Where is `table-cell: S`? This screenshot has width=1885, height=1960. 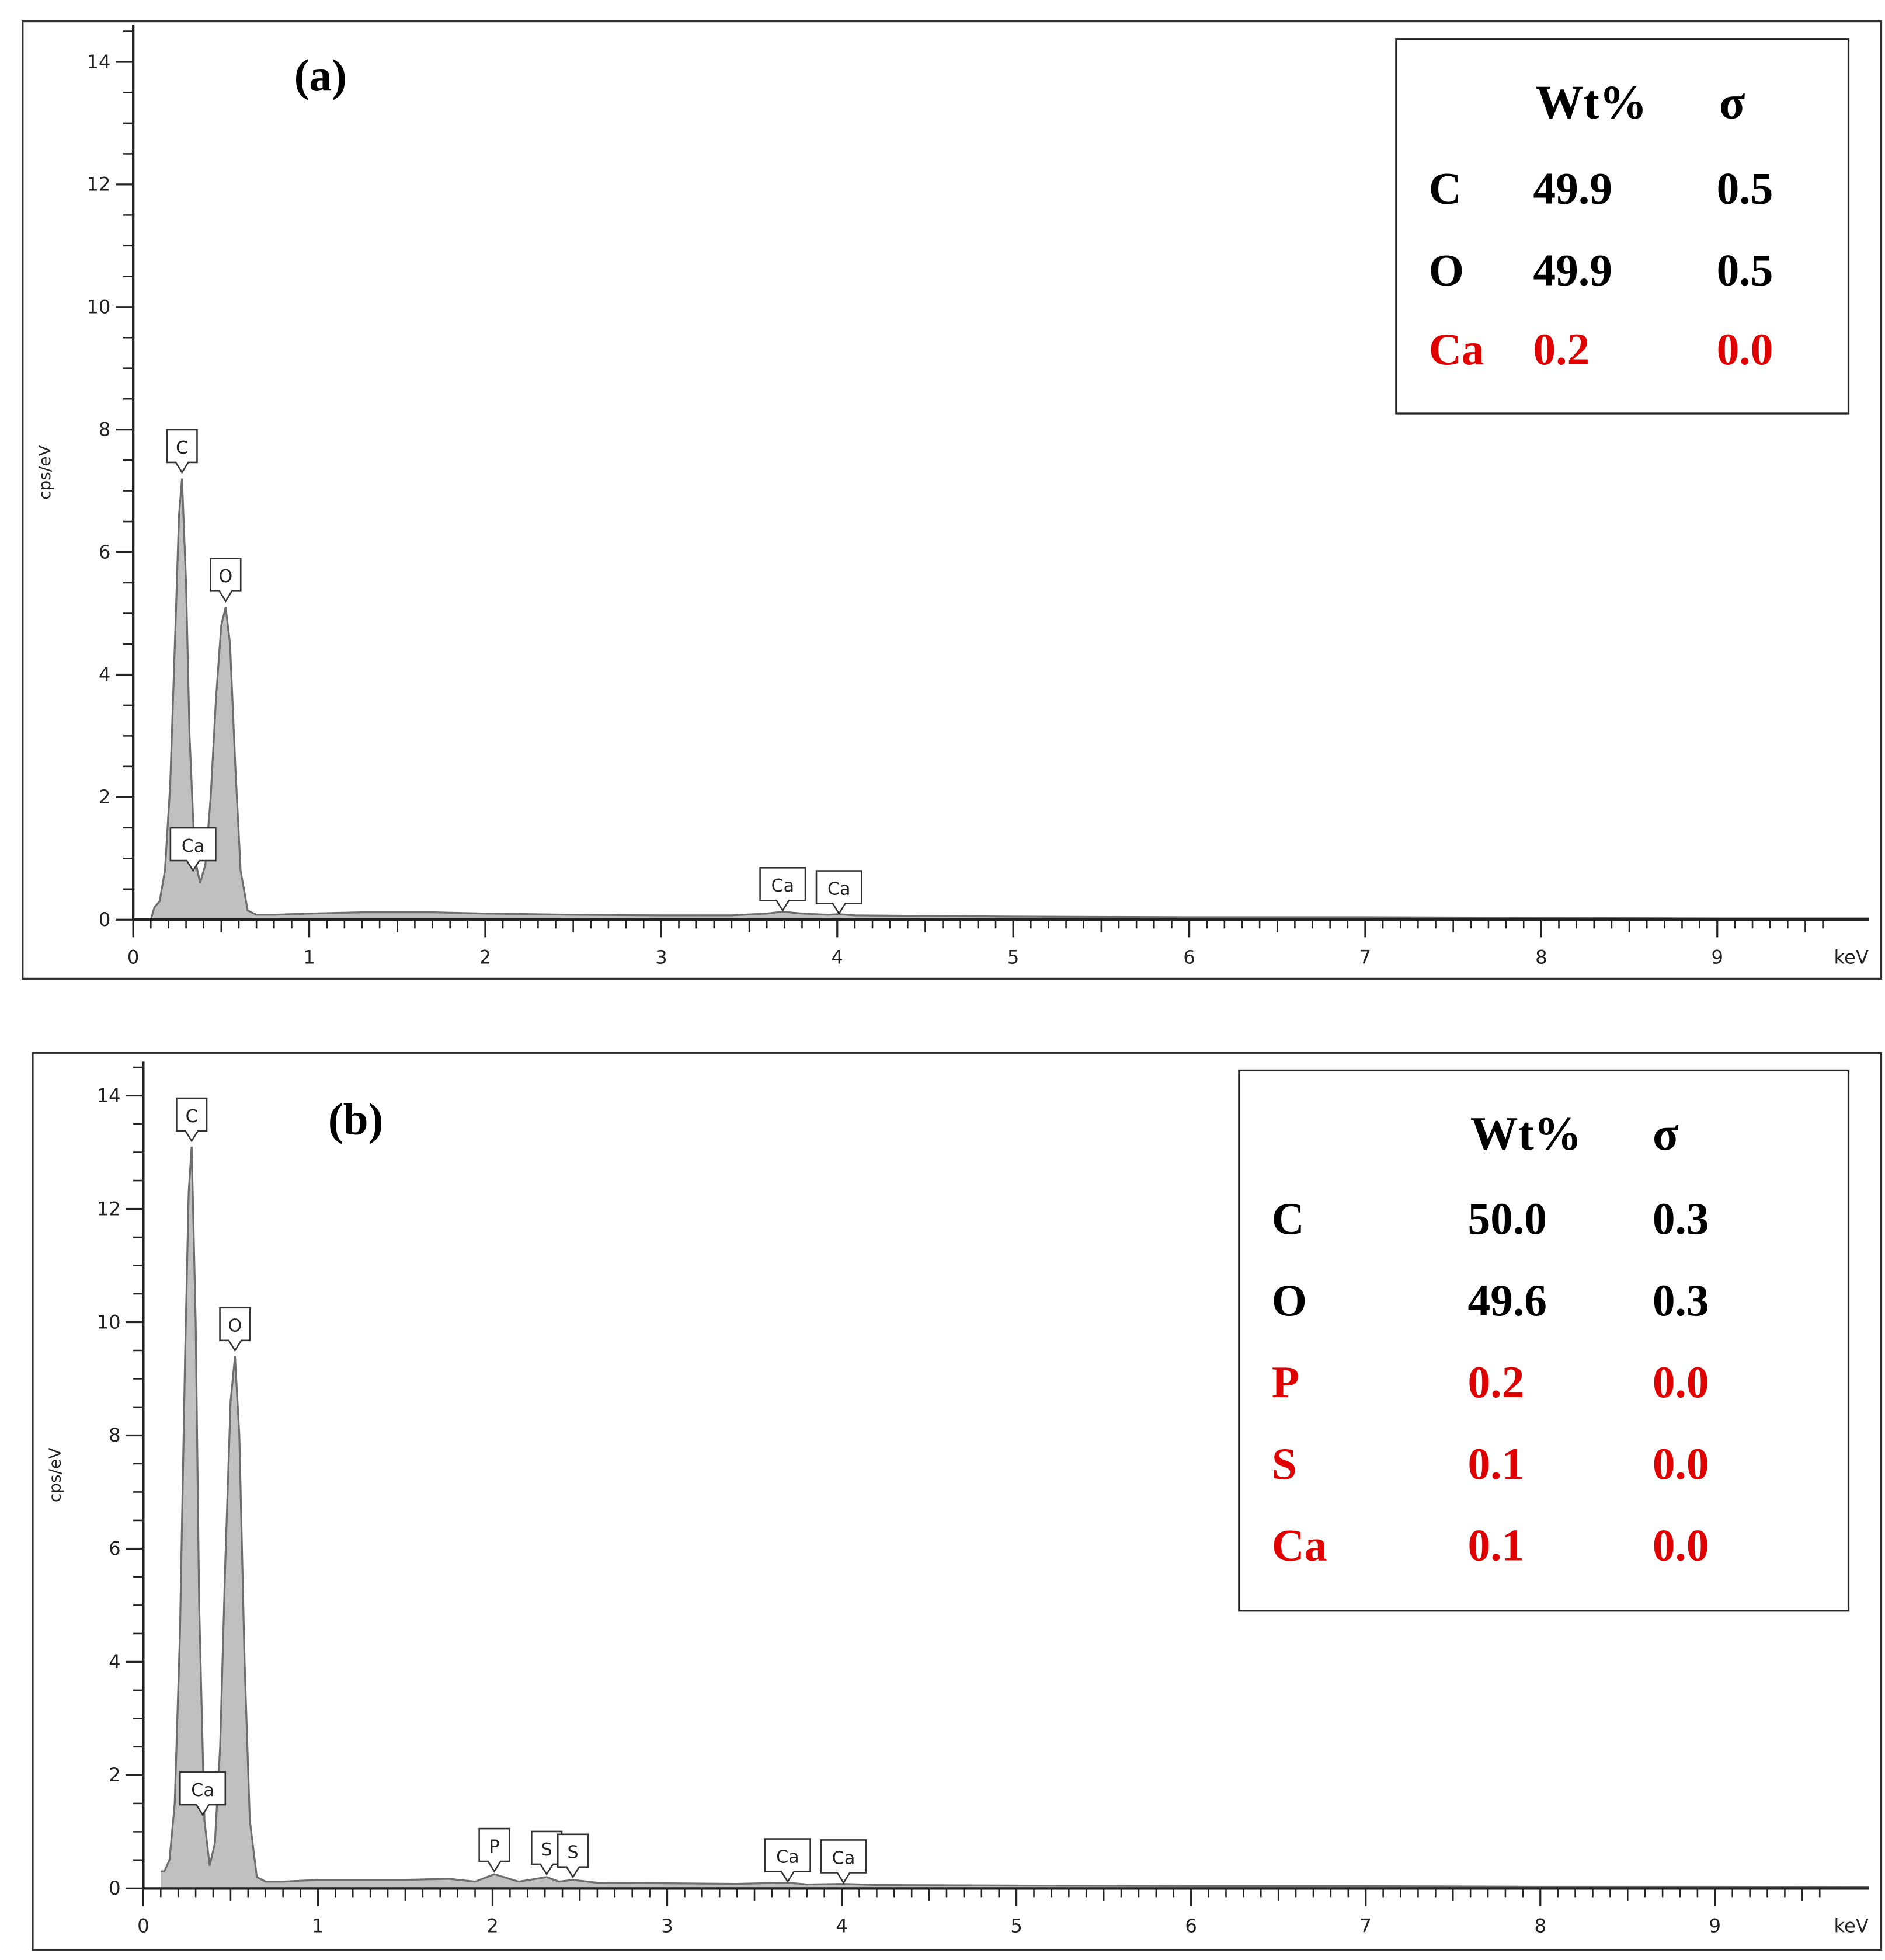 table-cell: S is located at coordinates (1284, 1464).